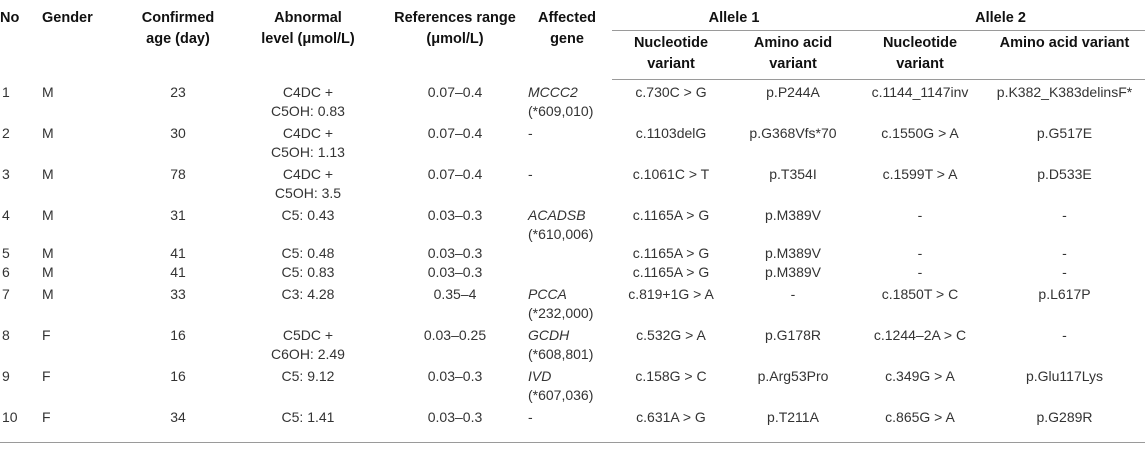 The width and height of the screenshot is (1145, 475). I want to click on cell-a1-amino-acid: p.T211A, so click(793, 423).